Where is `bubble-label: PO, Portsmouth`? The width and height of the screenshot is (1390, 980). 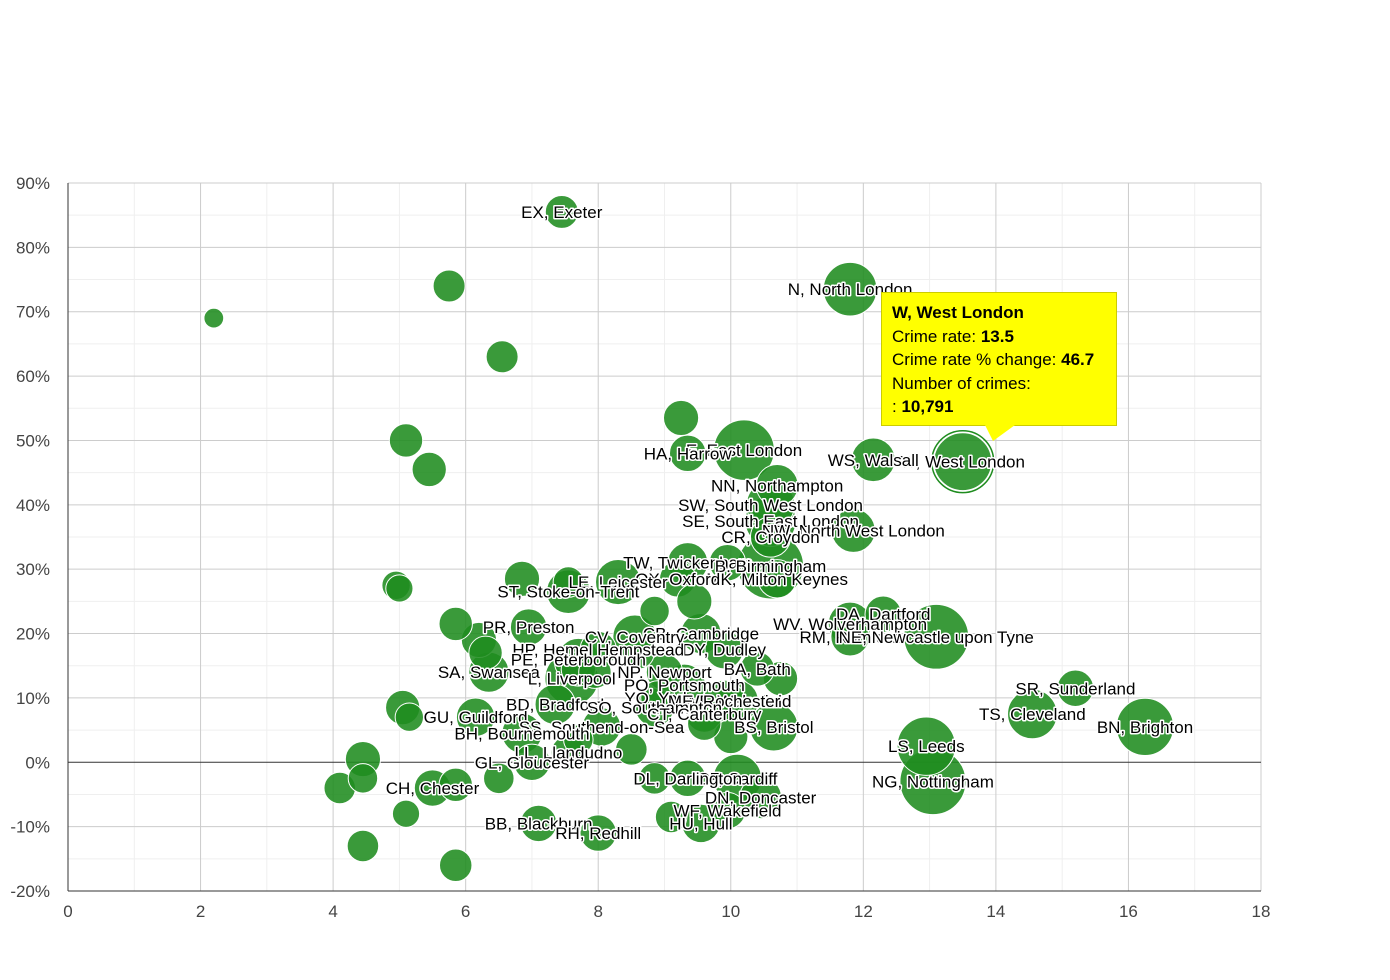 bubble-label: PO, Portsmouth is located at coordinates (684, 685).